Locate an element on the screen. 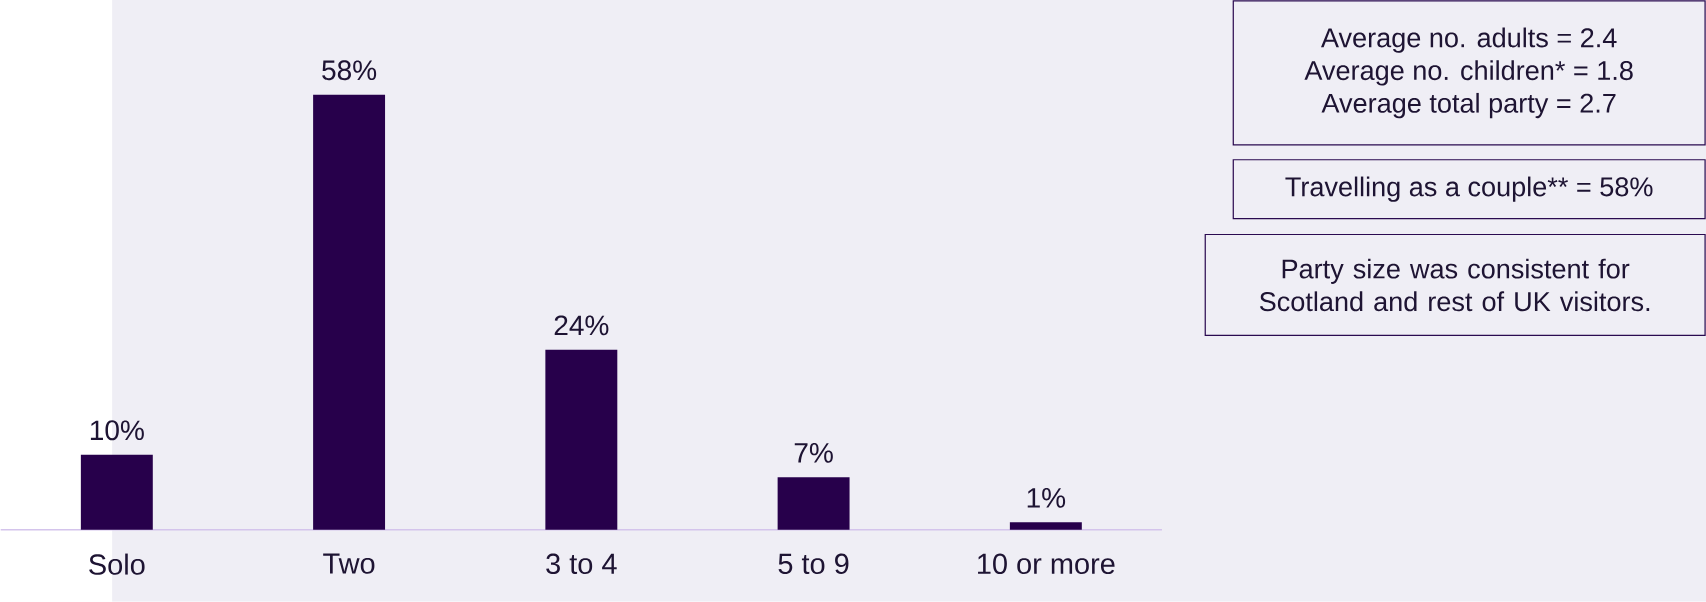 Image resolution: width=1706 pixels, height=602 pixels. data-label: 24% is located at coordinates (581, 325).